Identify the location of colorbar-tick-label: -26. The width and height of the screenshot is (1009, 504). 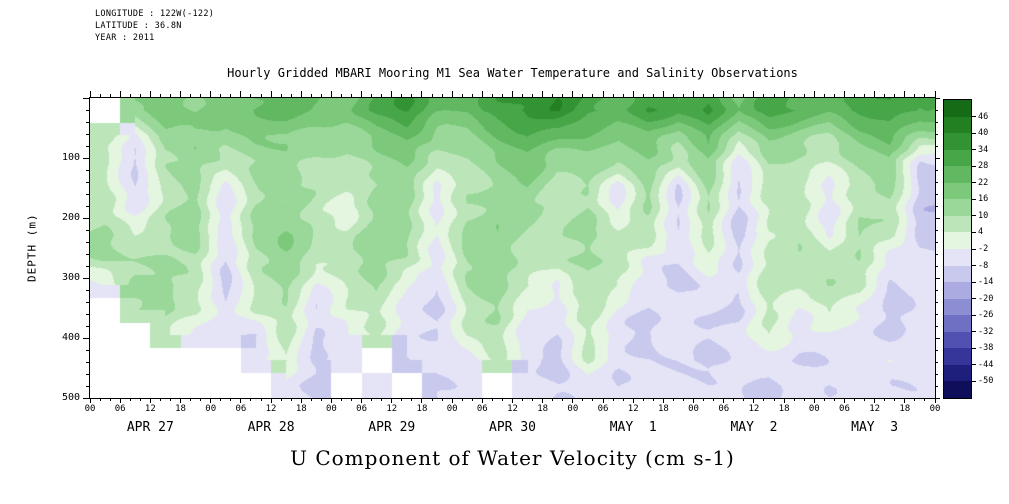
(986, 315).